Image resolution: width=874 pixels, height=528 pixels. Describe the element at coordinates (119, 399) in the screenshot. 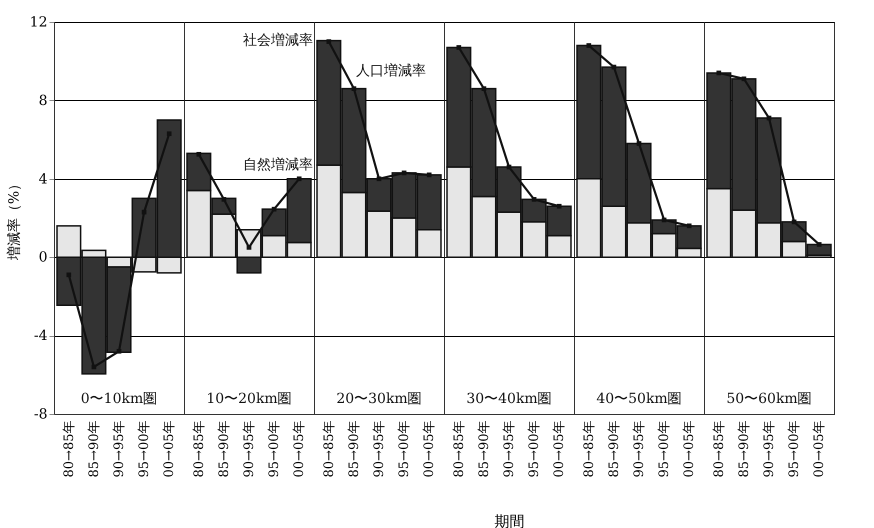

I see `annotation: 0〜10km圏` at that location.